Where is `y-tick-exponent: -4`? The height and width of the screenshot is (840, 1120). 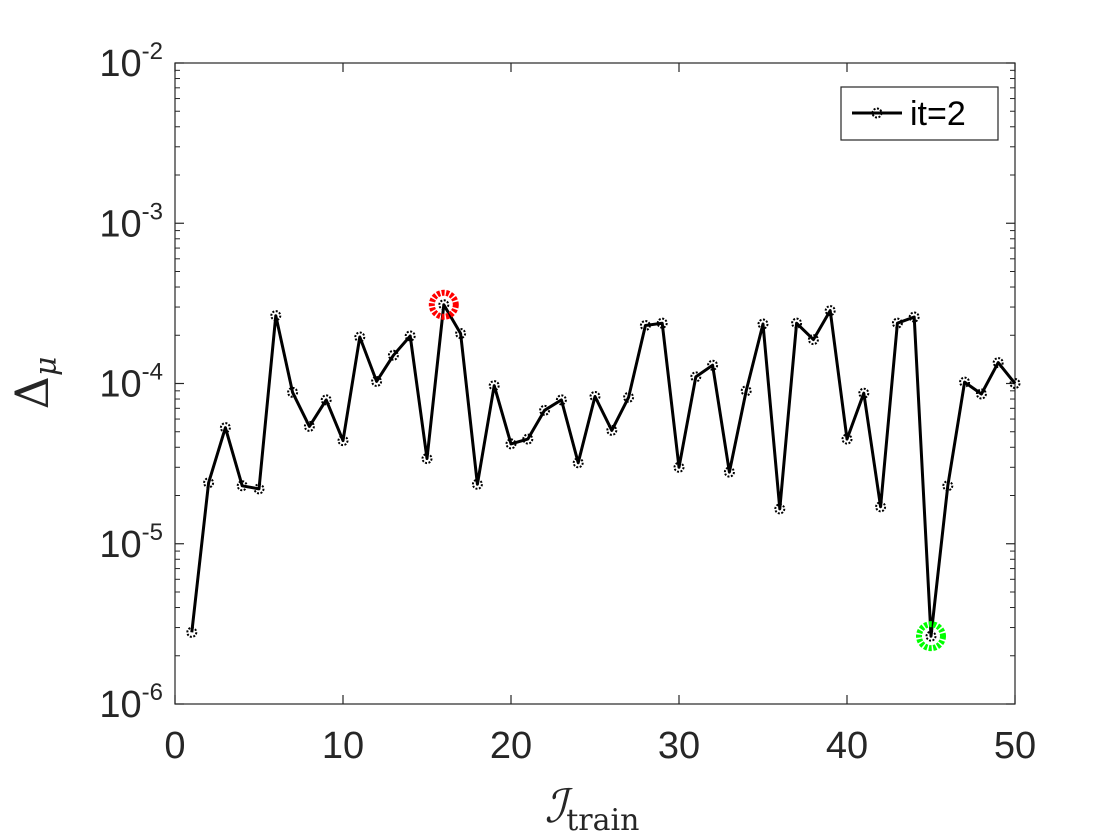 y-tick-exponent: -4 is located at coordinates (152, 372).